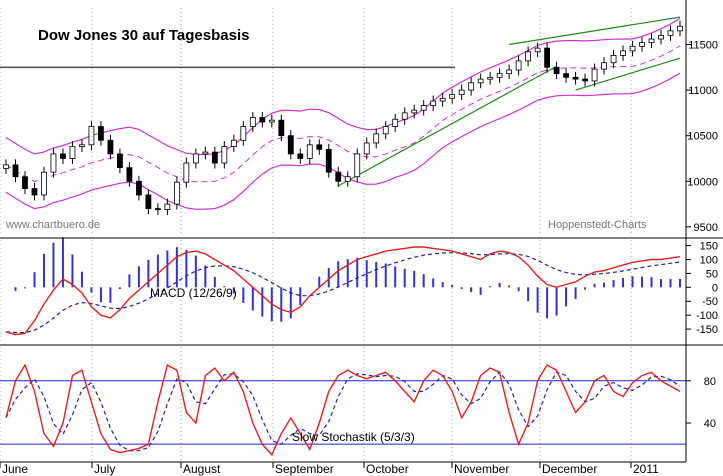  I want to click on month-label: September, so click(304, 469).